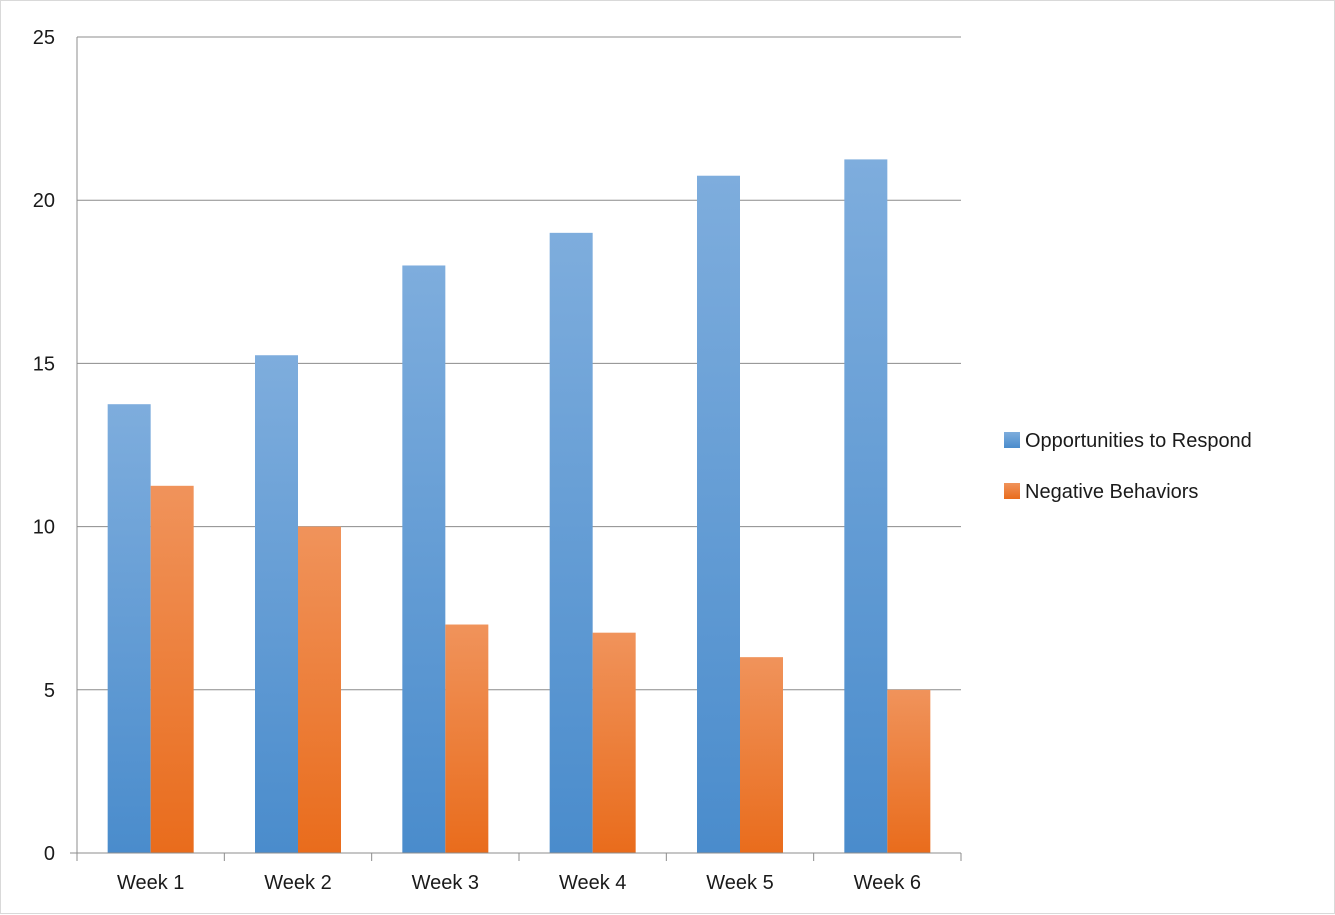 The width and height of the screenshot is (1335, 915). What do you see at coordinates (739, 883) in the screenshot?
I see `x-tick-label: Week 5` at bounding box center [739, 883].